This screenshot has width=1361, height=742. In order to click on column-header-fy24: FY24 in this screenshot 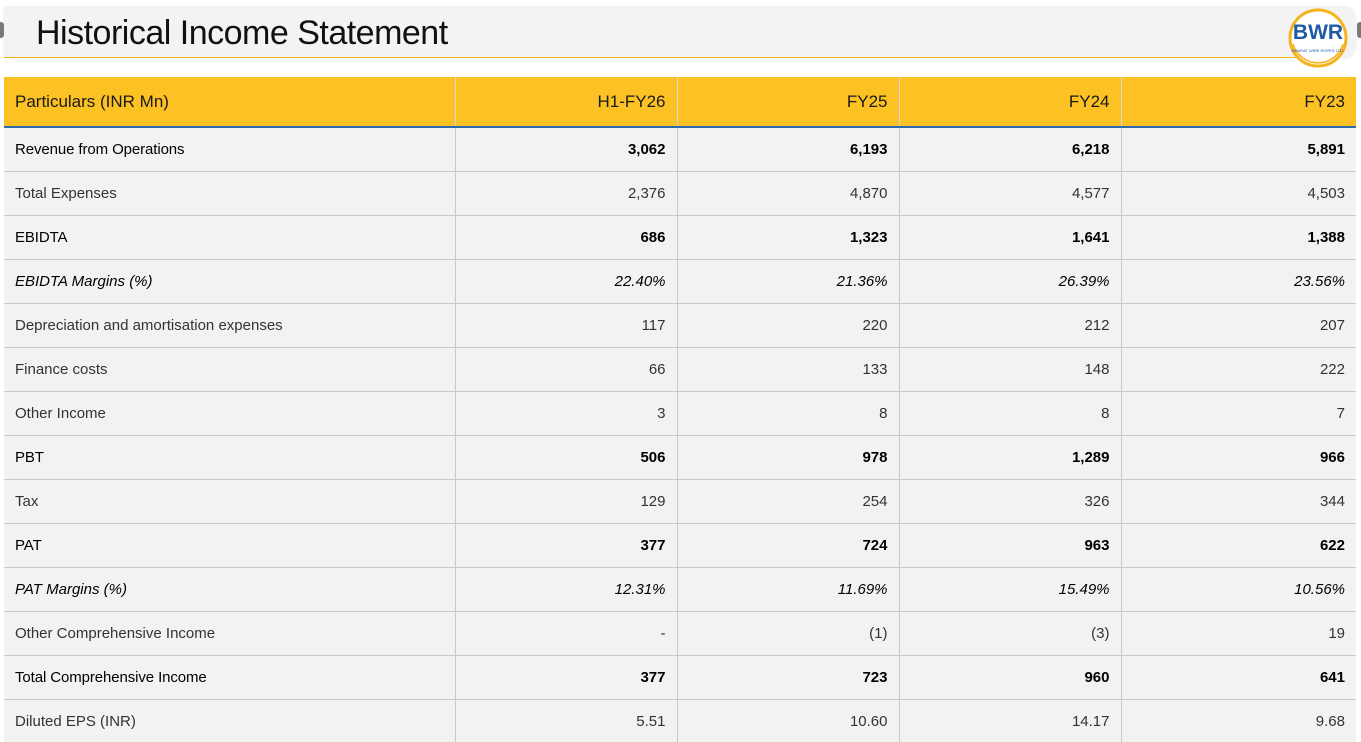, I will do `click(1010, 102)`.